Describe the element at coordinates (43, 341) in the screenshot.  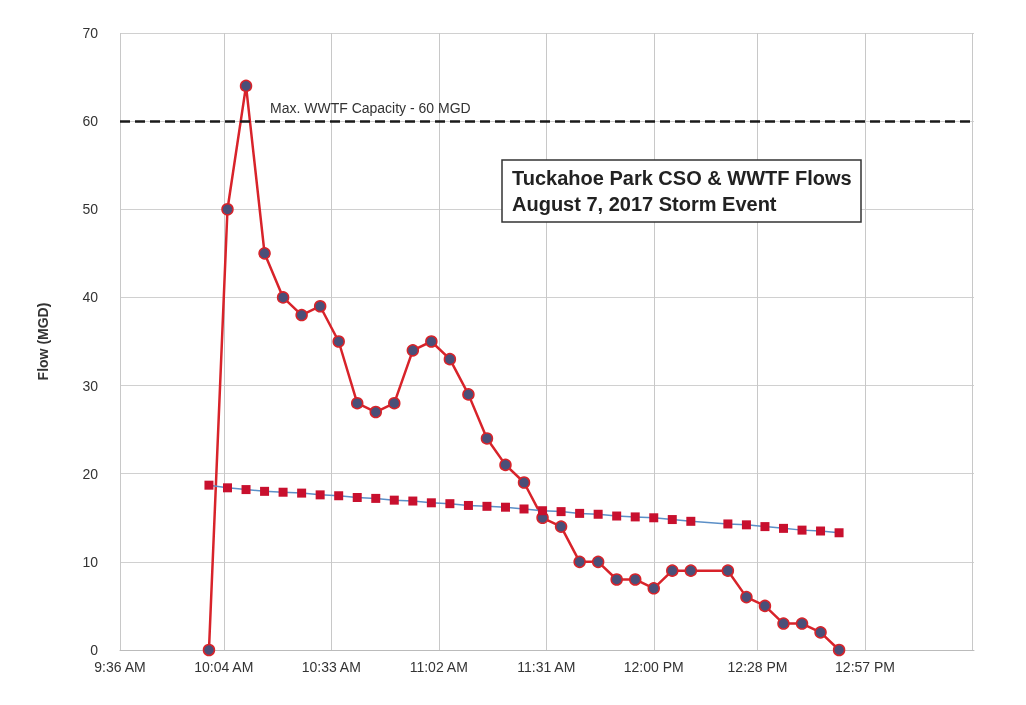
I see `y-axis-title: Flow (MGD)` at that location.